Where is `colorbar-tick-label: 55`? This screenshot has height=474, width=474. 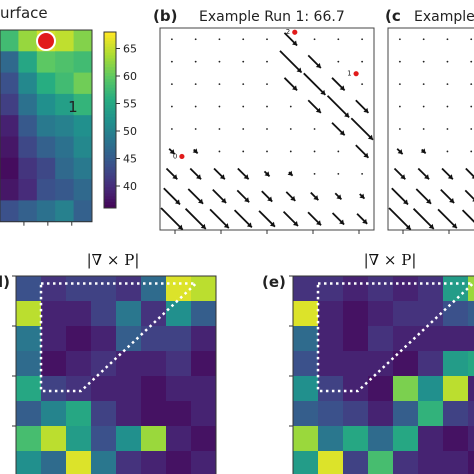 colorbar-tick-label: 55 is located at coordinates (130, 104).